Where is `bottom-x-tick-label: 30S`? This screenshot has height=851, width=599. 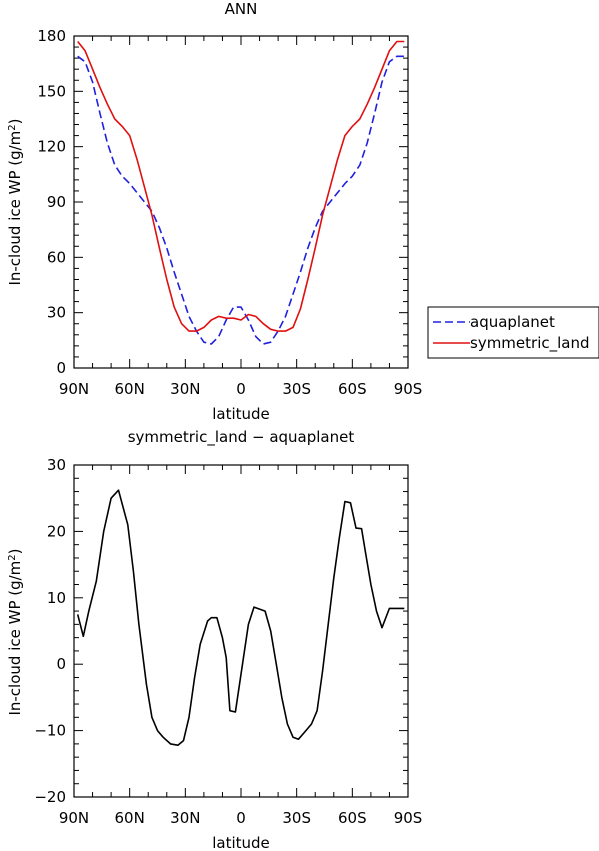
bottom-x-tick-label: 30S is located at coordinates (296, 818).